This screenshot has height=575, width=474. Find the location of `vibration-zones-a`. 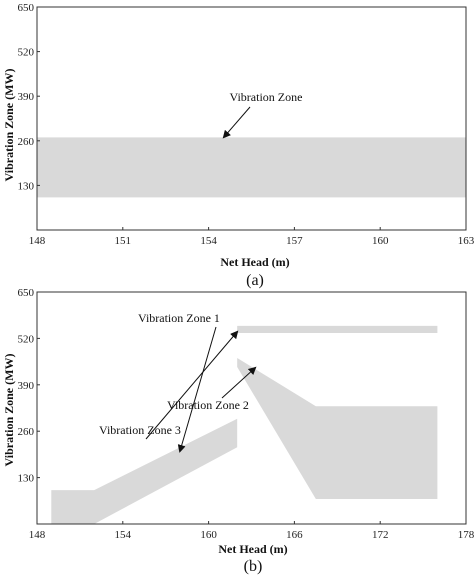

vibration-zones-a is located at coordinates (251, 167).